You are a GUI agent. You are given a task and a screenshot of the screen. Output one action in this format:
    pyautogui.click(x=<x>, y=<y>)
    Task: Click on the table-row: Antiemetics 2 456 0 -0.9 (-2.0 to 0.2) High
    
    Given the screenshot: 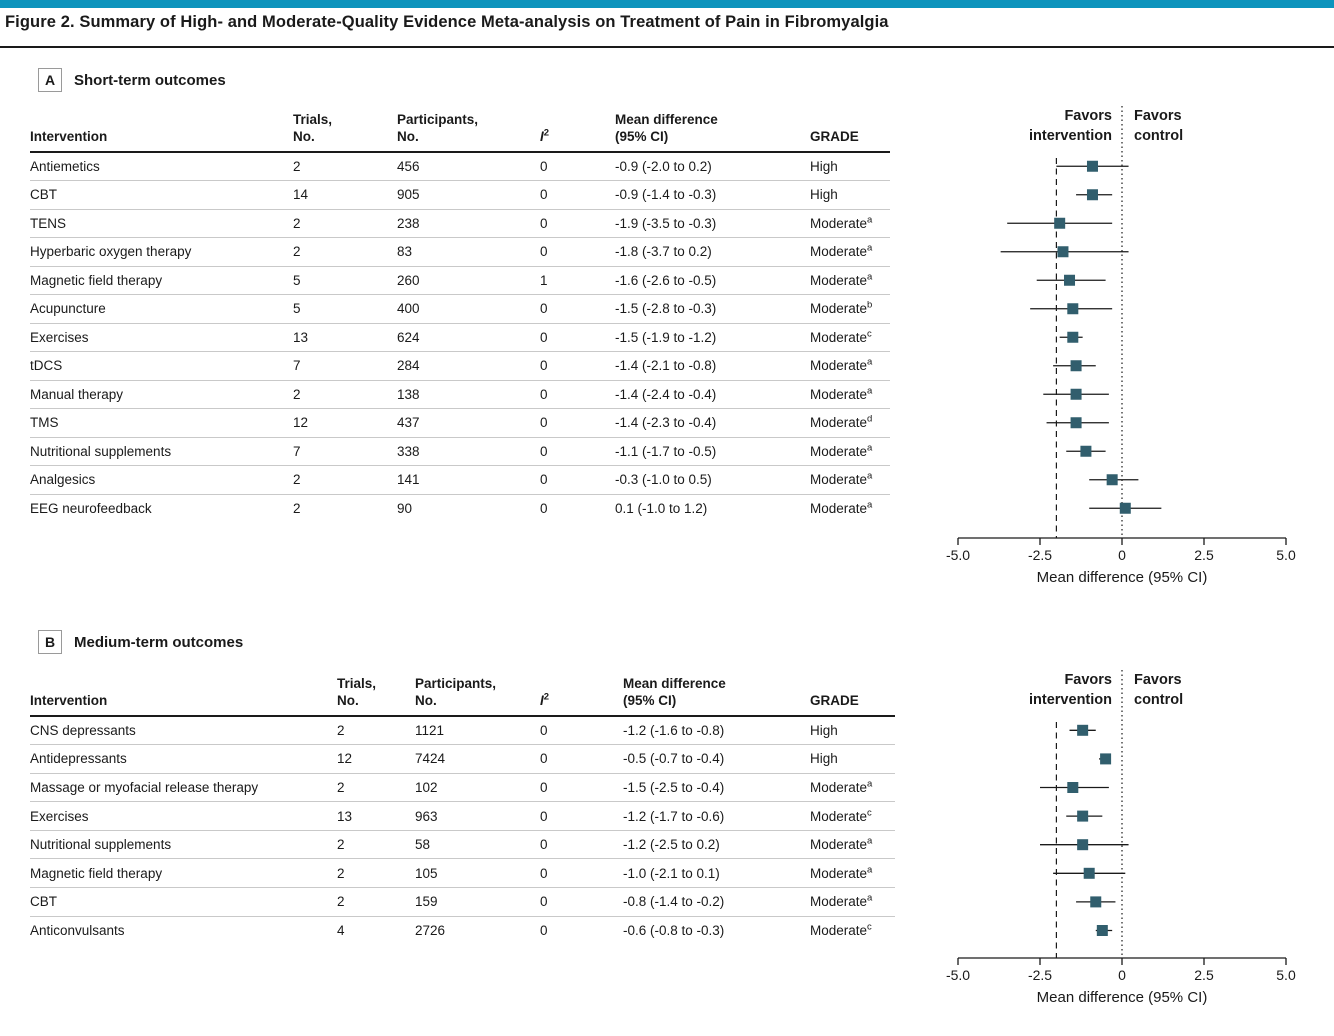 What is the action you would take?
    pyautogui.click(x=460, y=166)
    